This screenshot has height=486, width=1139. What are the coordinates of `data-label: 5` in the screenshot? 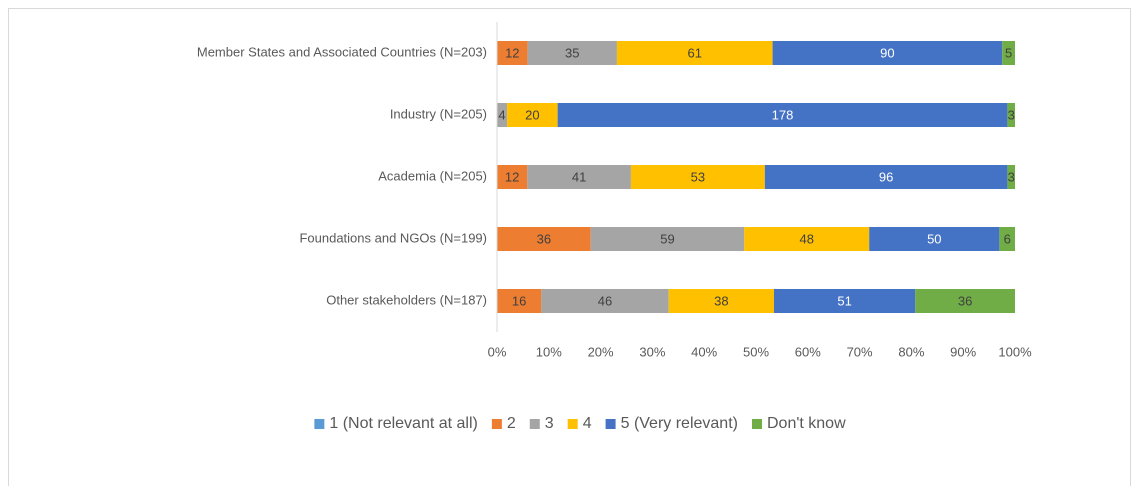 It's located at (1008, 52).